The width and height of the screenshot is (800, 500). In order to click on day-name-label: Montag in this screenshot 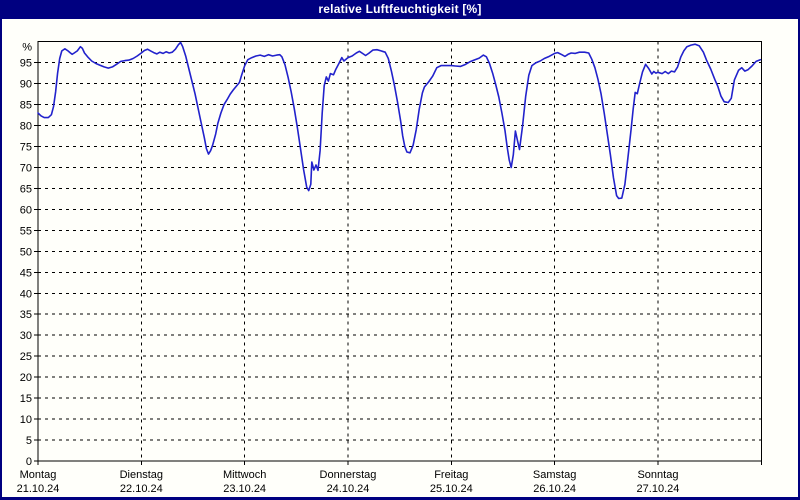, I will do `click(38, 475)`.